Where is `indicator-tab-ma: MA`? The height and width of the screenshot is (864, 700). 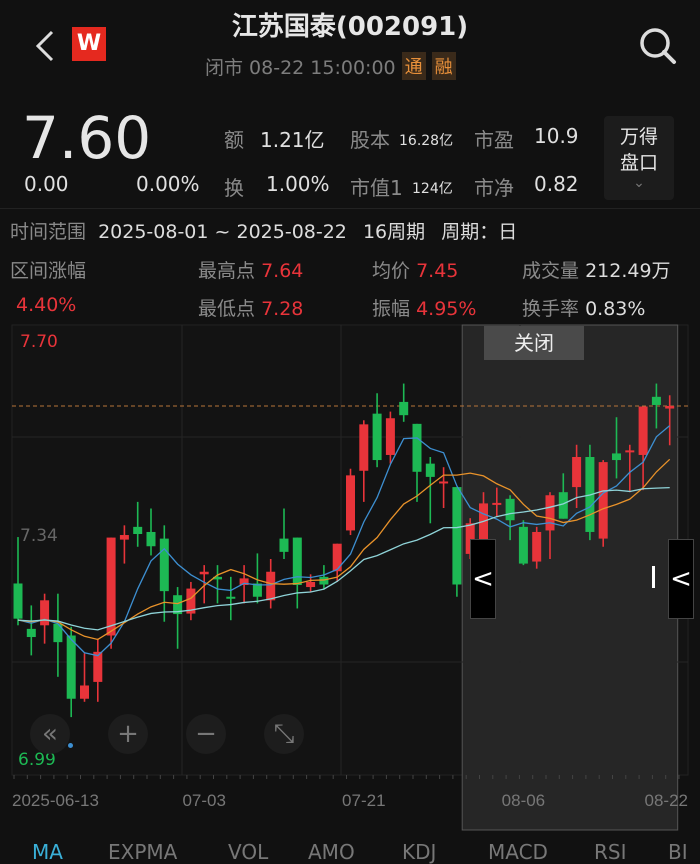
indicator-tab-ma: MA is located at coordinates (47, 852).